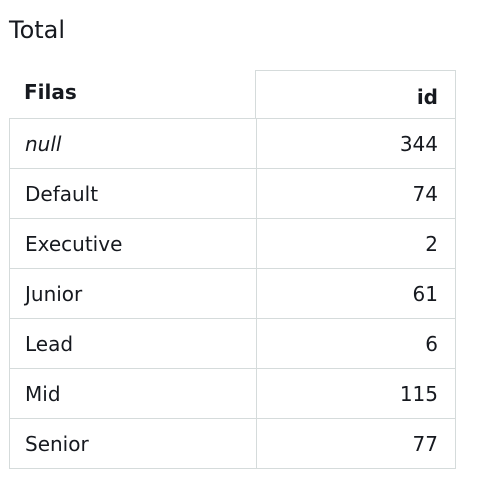 The width and height of the screenshot is (486, 502). I want to click on table-row: Junior 61, so click(232, 294).